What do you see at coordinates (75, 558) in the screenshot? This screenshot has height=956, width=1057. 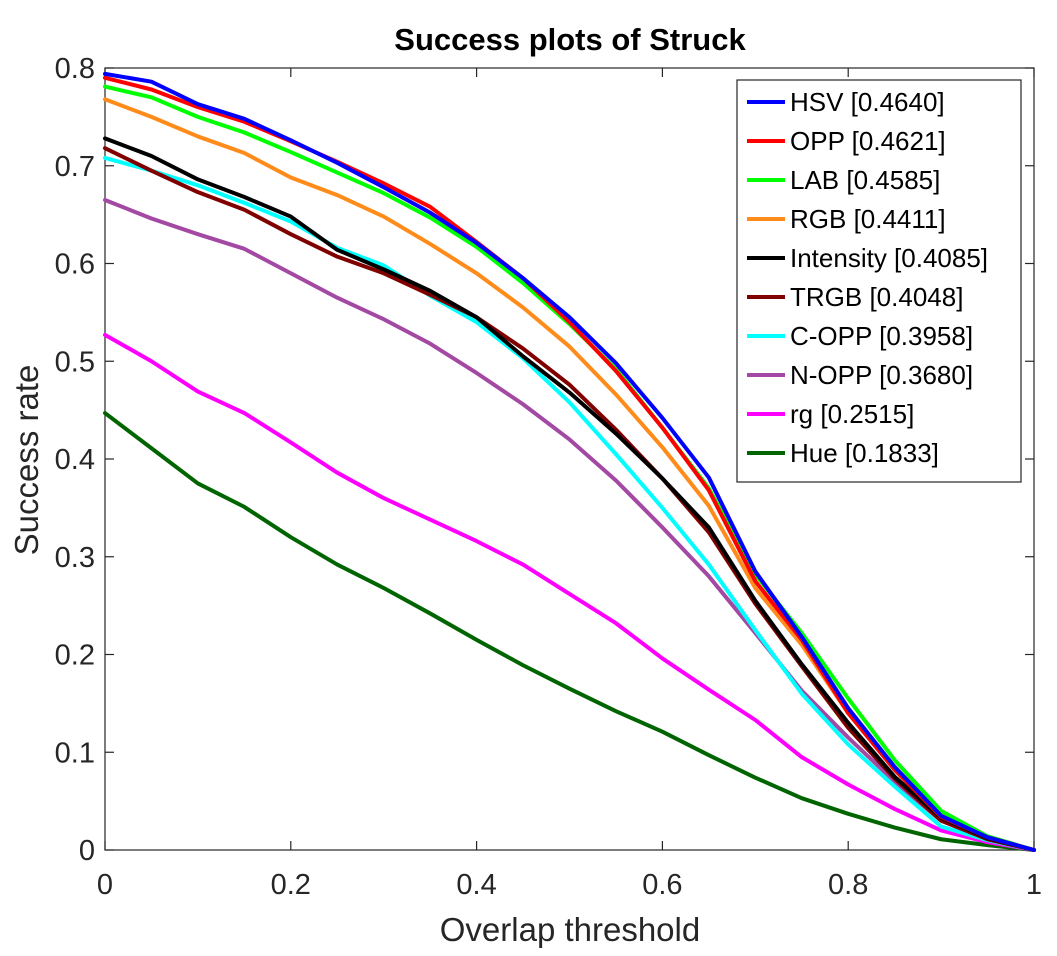 I see `y-tick-label: 0.3` at bounding box center [75, 558].